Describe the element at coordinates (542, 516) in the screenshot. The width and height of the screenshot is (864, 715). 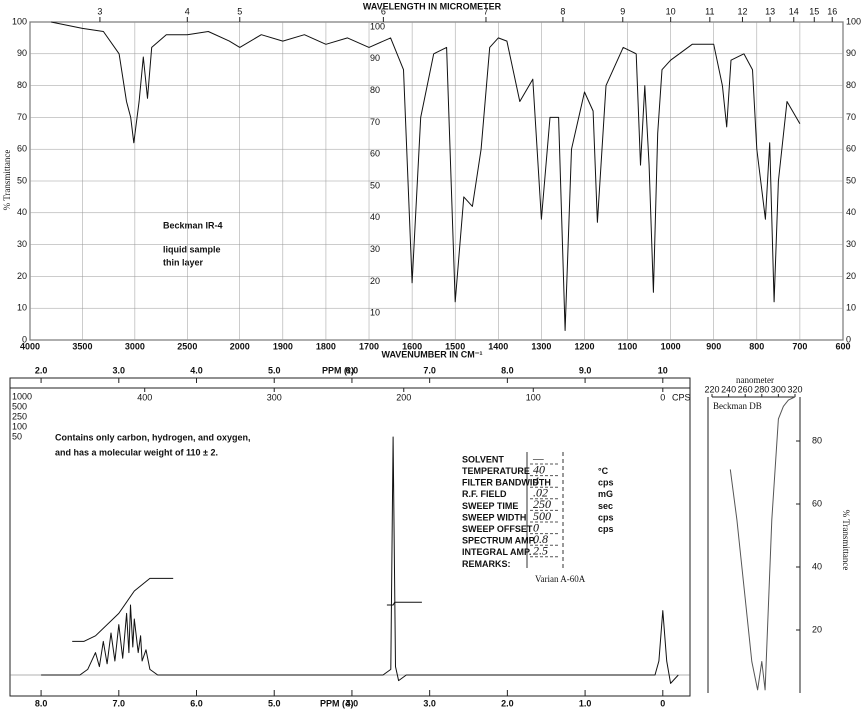
I see `param-value: 500` at that location.